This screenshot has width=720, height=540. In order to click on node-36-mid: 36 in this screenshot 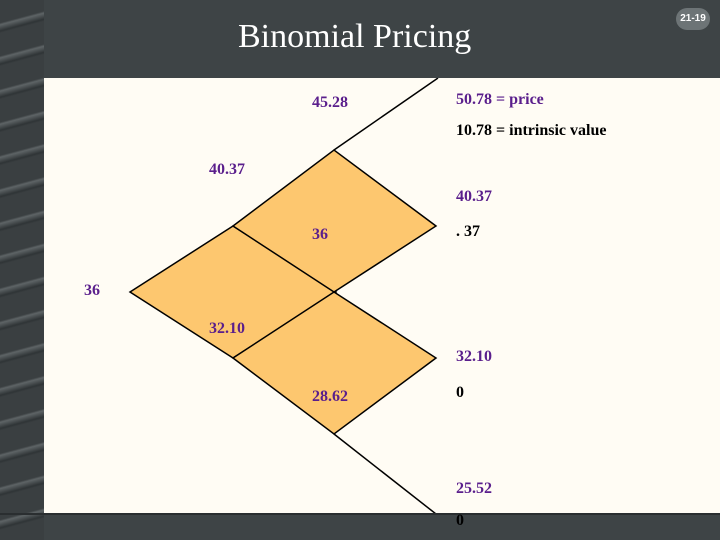, I will do `click(320, 234)`.